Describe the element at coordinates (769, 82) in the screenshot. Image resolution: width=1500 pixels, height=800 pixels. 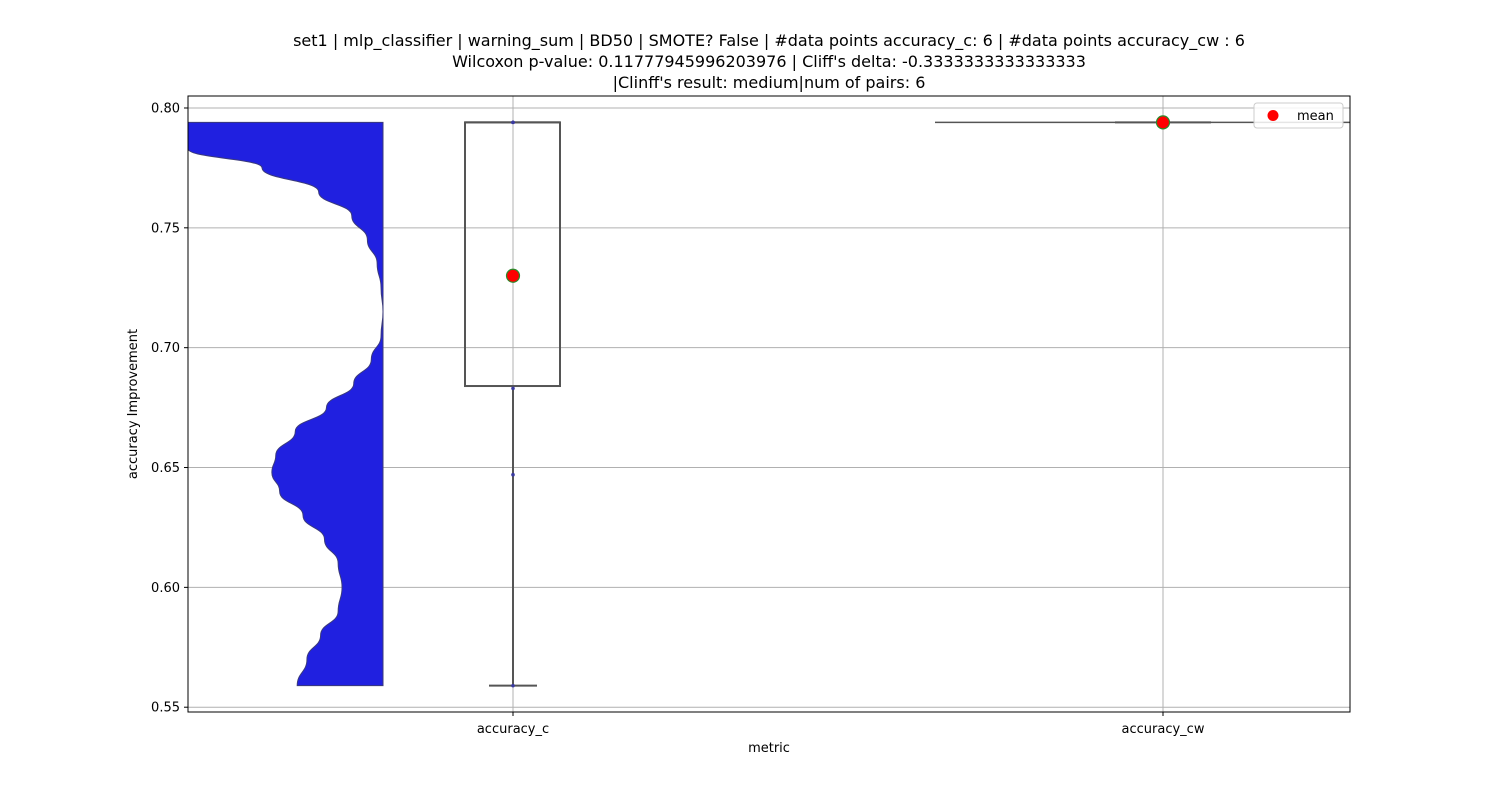
I see `chart-title-line-3: |Clinff's result: medium|num of pairs: 6` at that location.